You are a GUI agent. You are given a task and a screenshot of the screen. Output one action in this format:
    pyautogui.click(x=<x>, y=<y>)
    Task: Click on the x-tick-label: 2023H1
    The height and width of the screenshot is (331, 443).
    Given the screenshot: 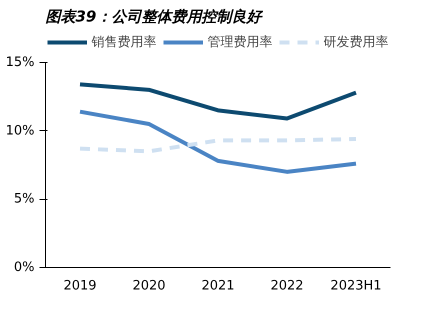 What is the action you would take?
    pyautogui.click(x=356, y=286)
    